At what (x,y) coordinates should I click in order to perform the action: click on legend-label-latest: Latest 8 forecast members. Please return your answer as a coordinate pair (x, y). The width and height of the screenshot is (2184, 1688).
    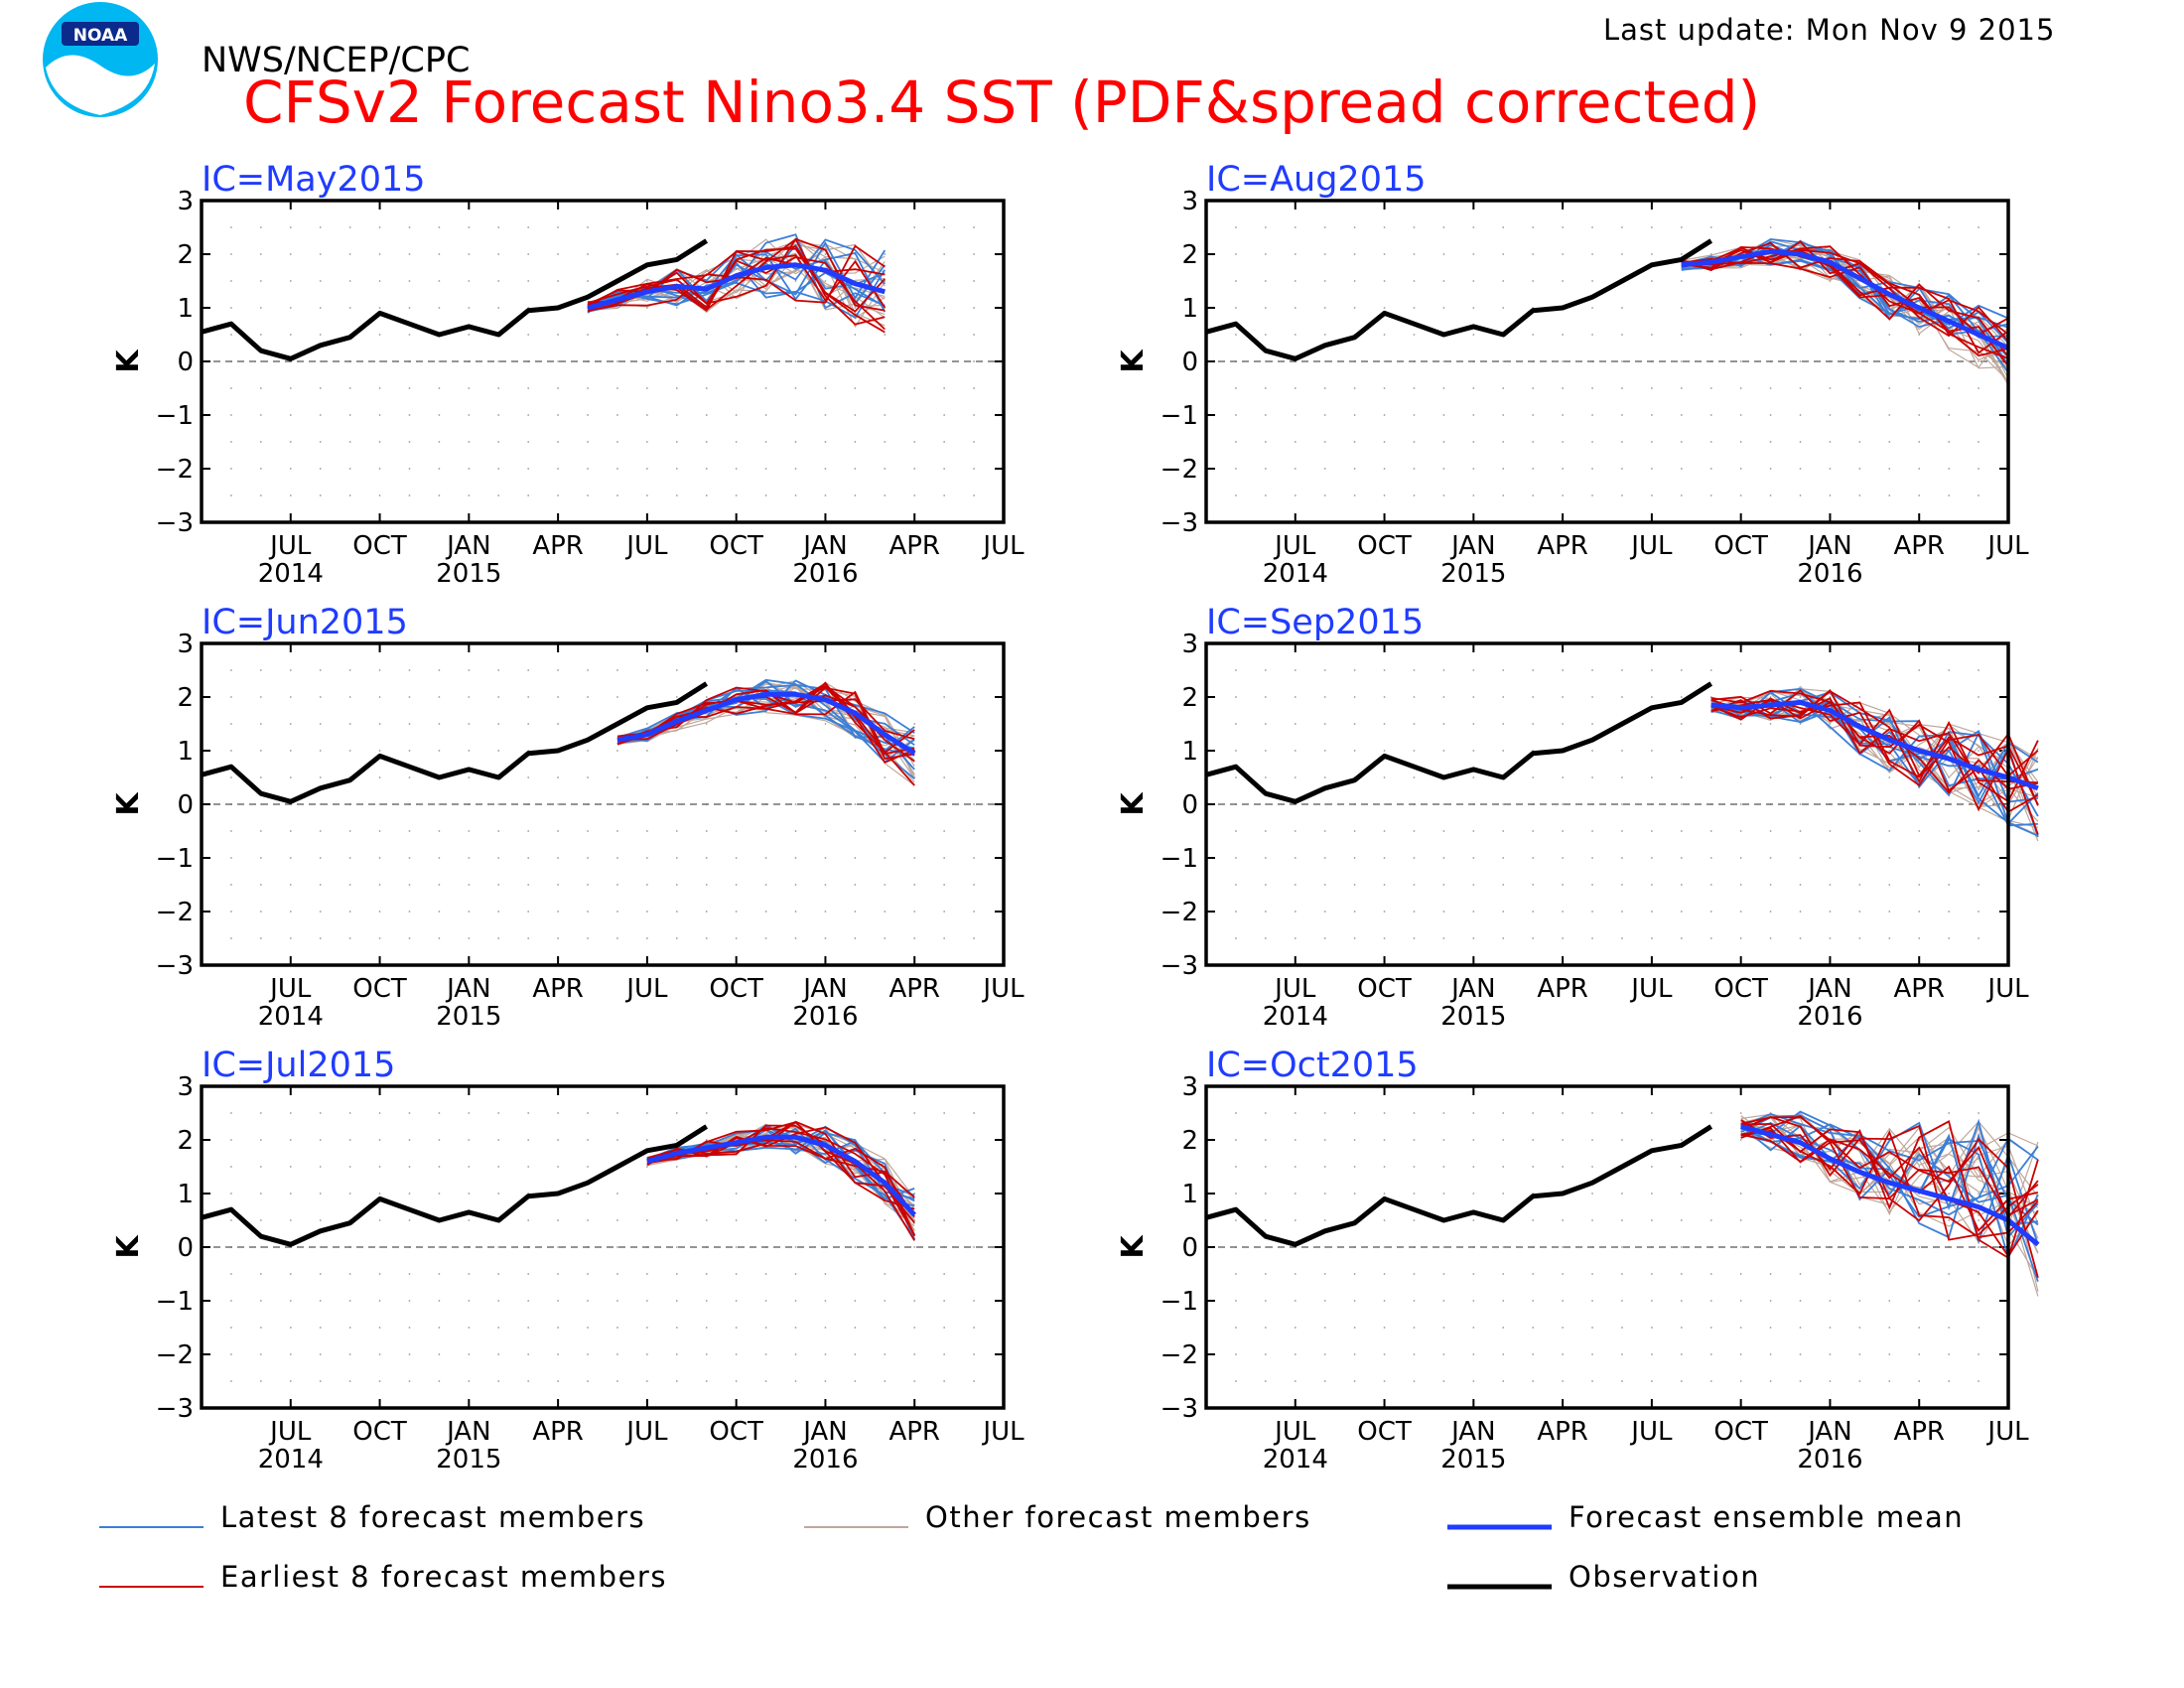
    Looking at the image, I should click on (432, 1517).